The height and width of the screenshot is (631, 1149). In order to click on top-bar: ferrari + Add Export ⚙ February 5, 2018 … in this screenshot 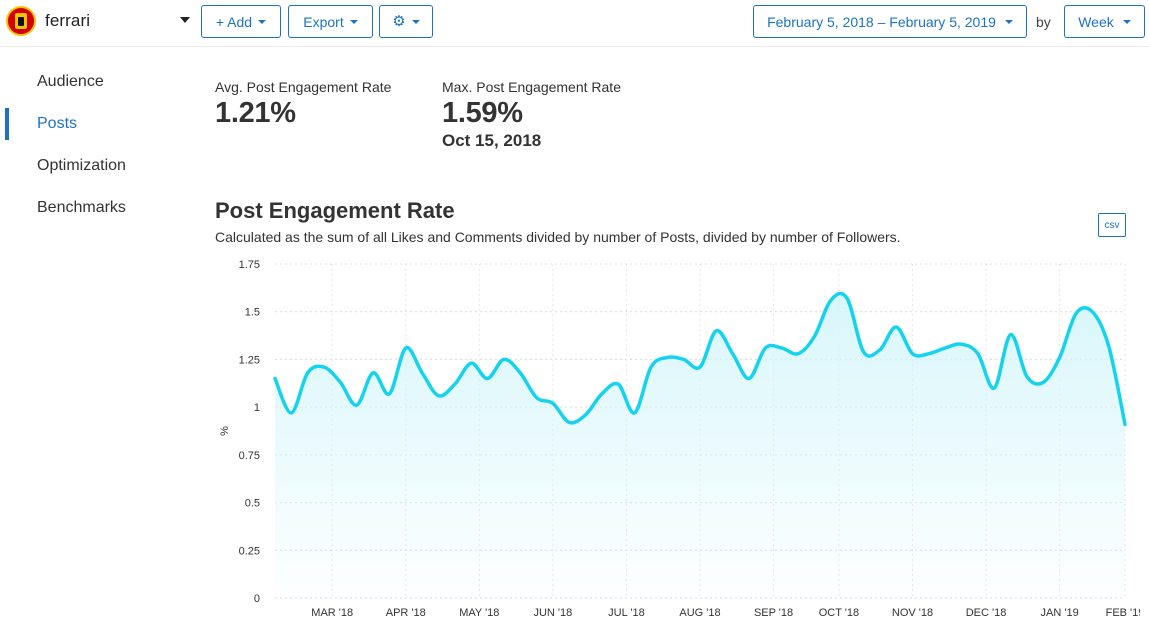, I will do `click(574, 23)`.